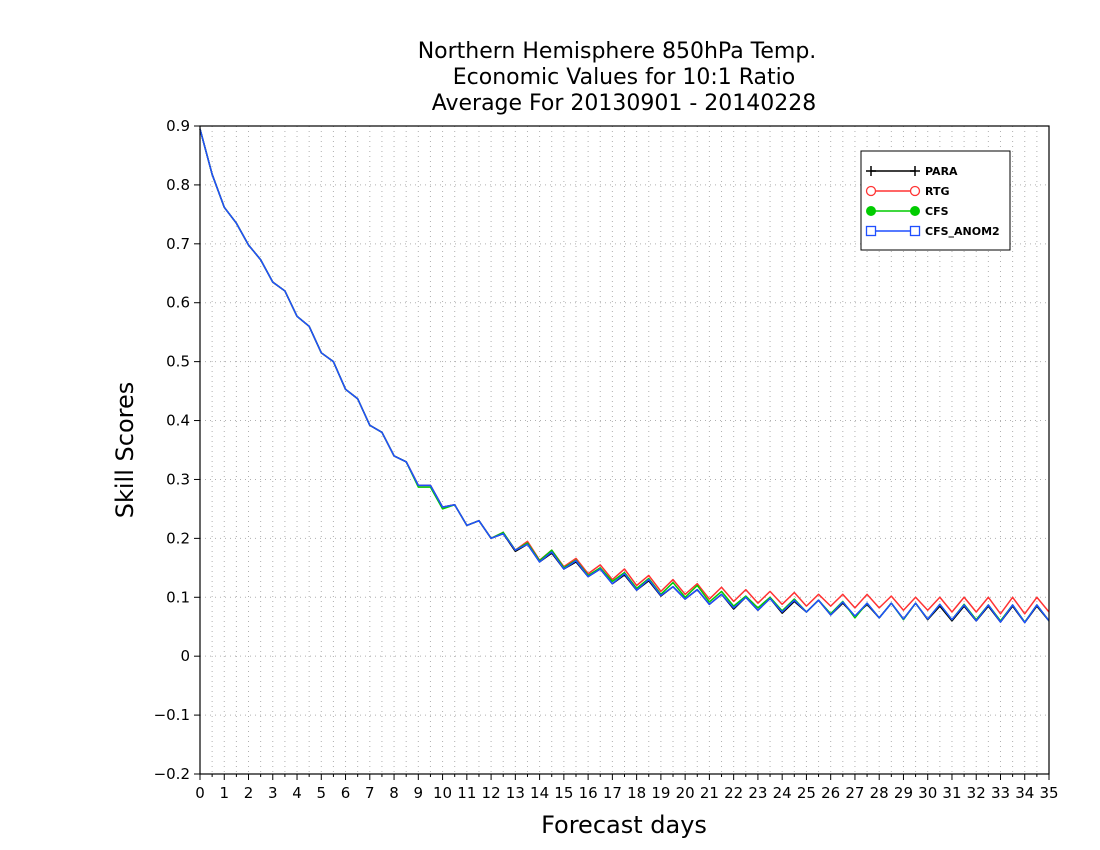 This screenshot has width=1100, height=850. Describe the element at coordinates (178, 421) in the screenshot. I see `y-tick-label: 0.4` at that location.